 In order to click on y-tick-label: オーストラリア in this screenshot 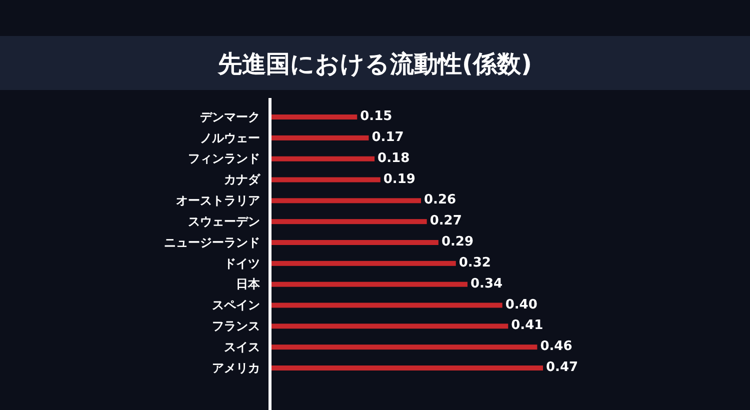, I will do `click(218, 201)`.